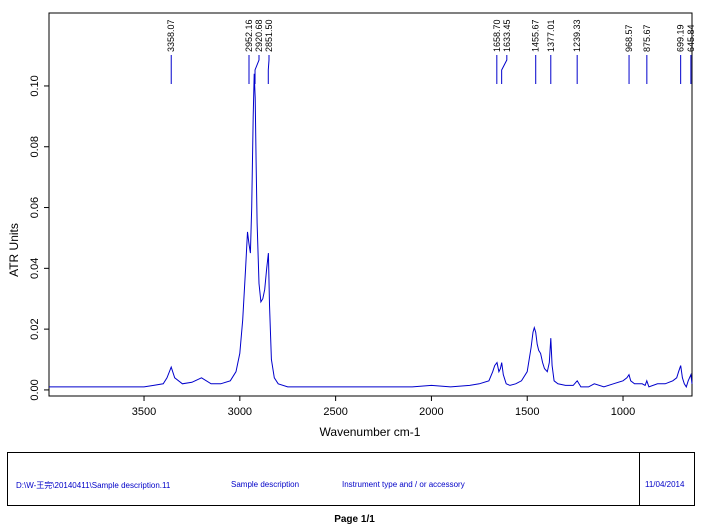 This screenshot has height=525, width=709. I want to click on x-tick-label: 3000, so click(240, 412).